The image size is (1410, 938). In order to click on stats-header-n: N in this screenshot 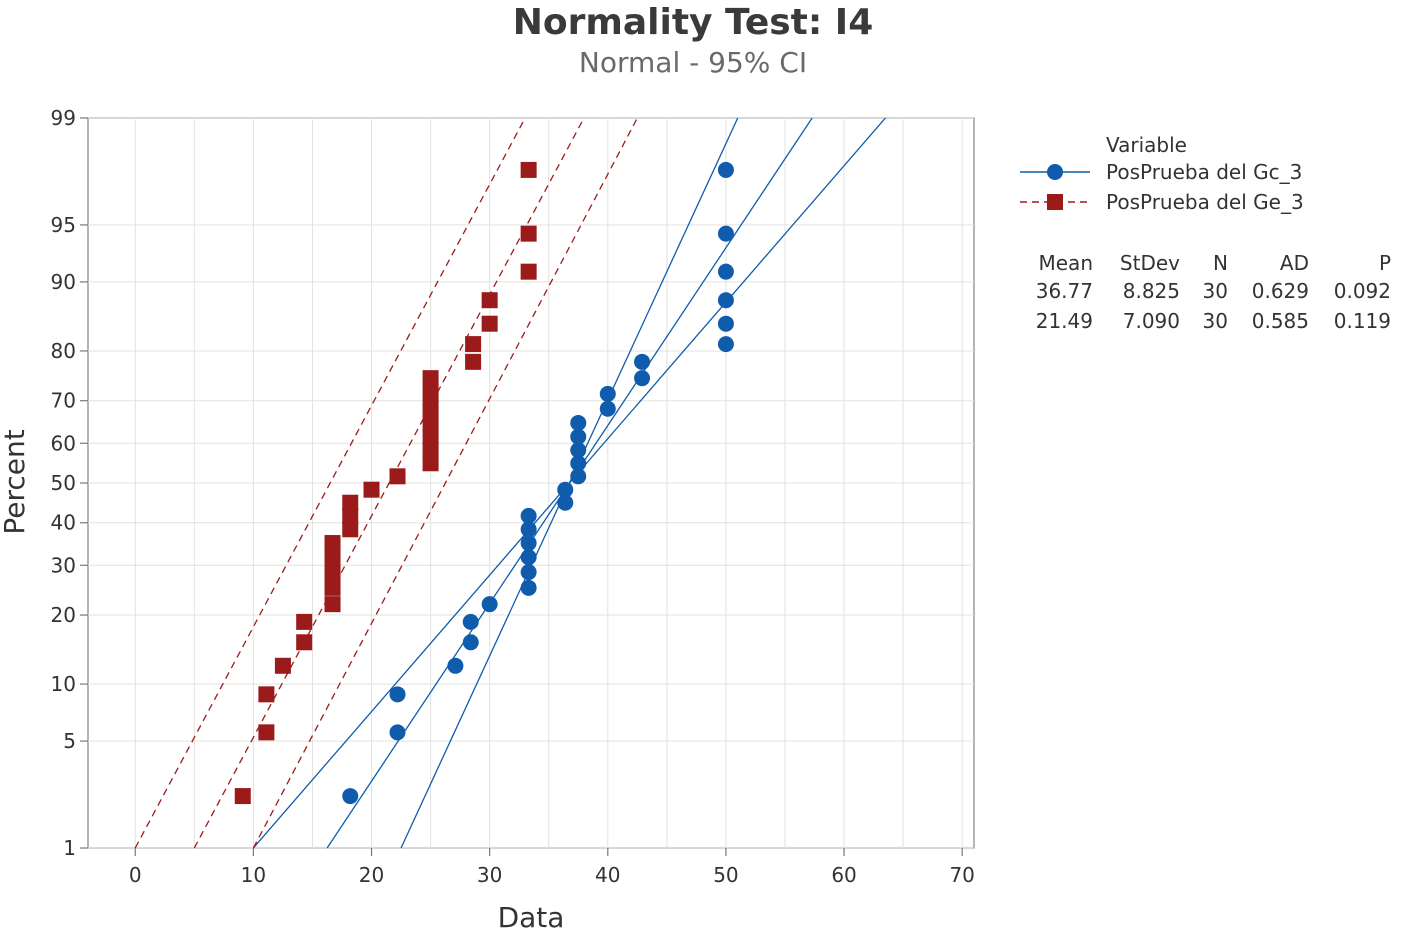, I will do `click(1220, 263)`.